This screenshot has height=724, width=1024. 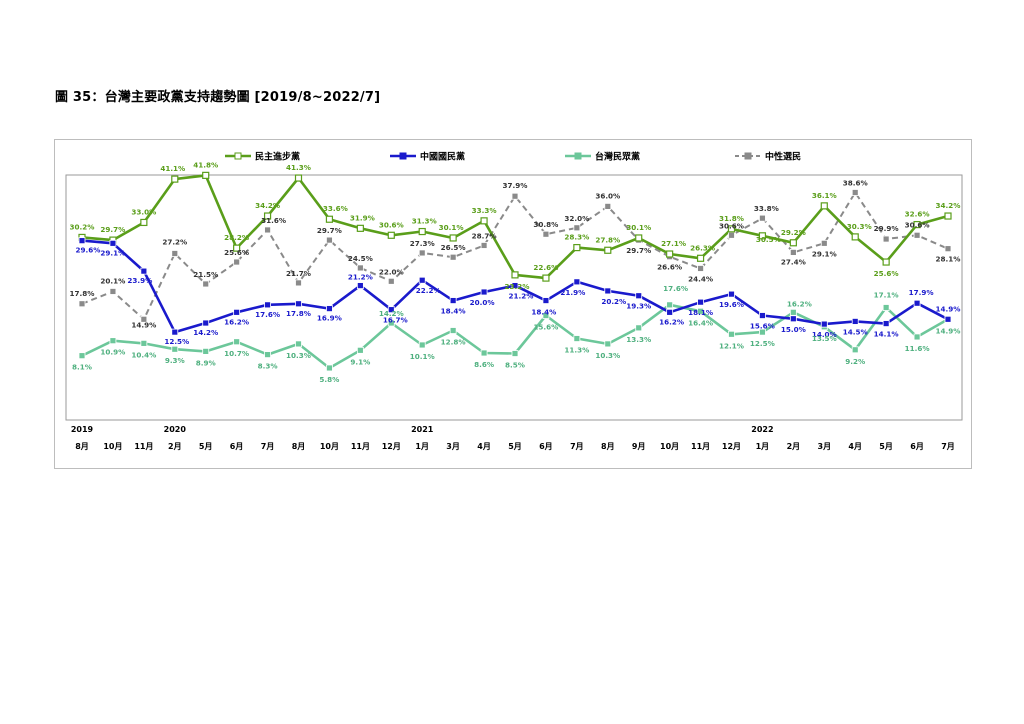 I want to click on series-1-label-18: 19.3%, so click(x=638, y=306).